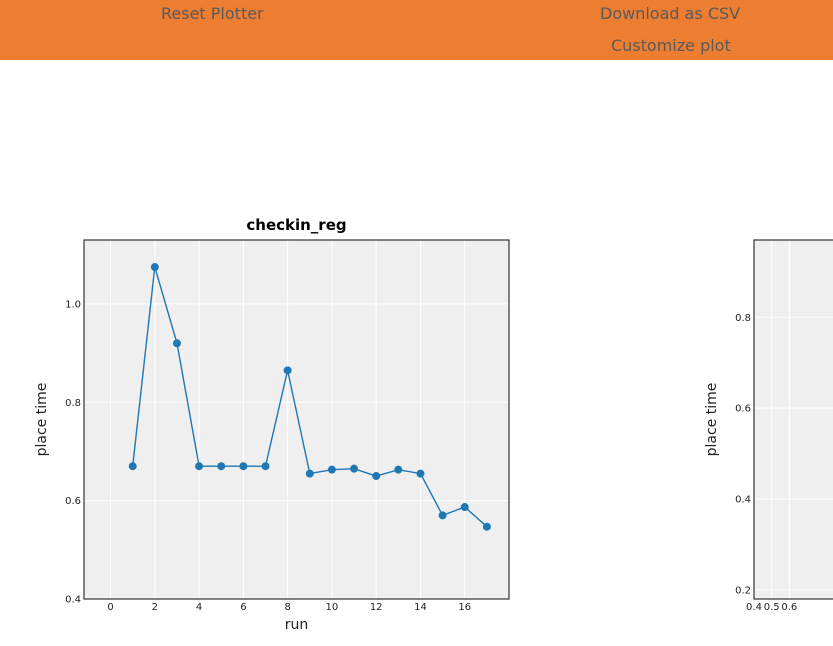  Describe the element at coordinates (212, 13) in the screenshot. I see `reset-plotter-button: Reset Plotter` at that location.